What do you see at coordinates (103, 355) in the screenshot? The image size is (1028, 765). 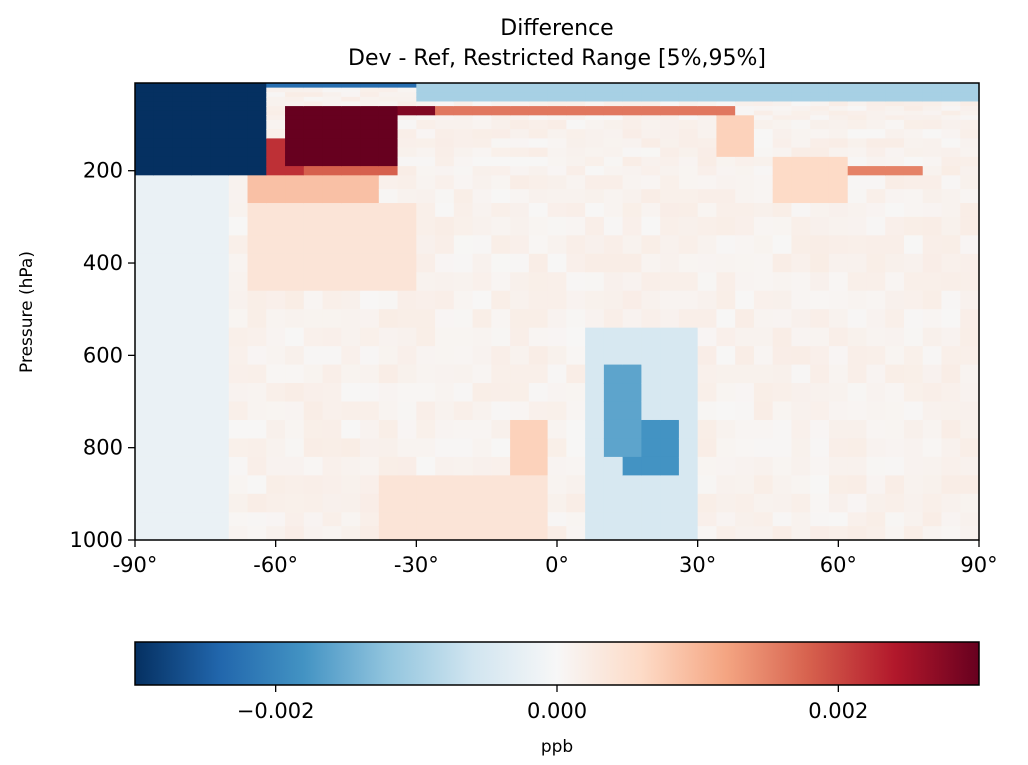 I see `y-tick-label: 600` at bounding box center [103, 355].